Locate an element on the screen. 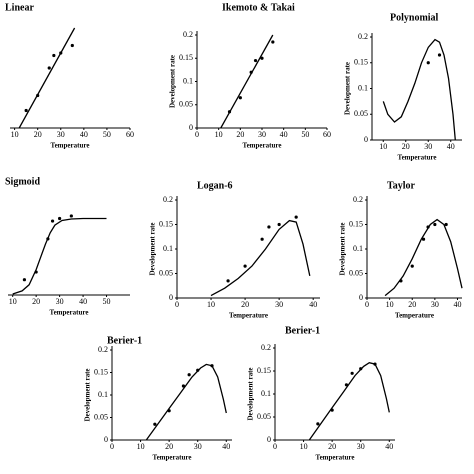 The width and height of the screenshot is (474, 474). panel-title: Ikemoto & Takai is located at coordinates (258, 7).